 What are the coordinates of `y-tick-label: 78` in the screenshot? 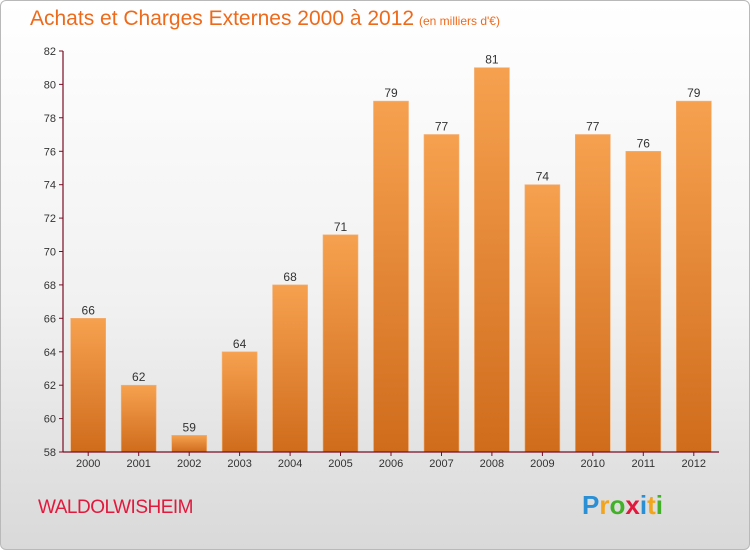 It's located at (50, 119).